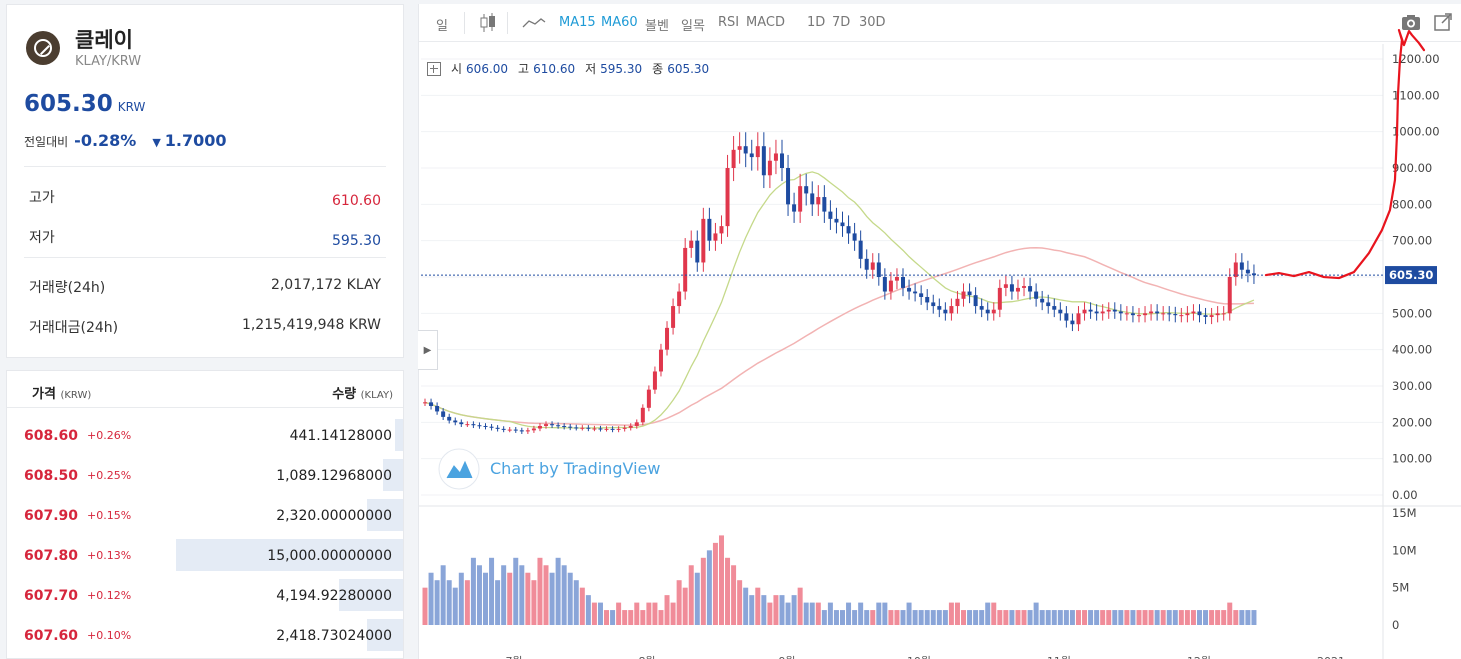 Image resolution: width=1461 pixels, height=659 pixels. I want to click on klay-logo-ring, so click(43, 48).